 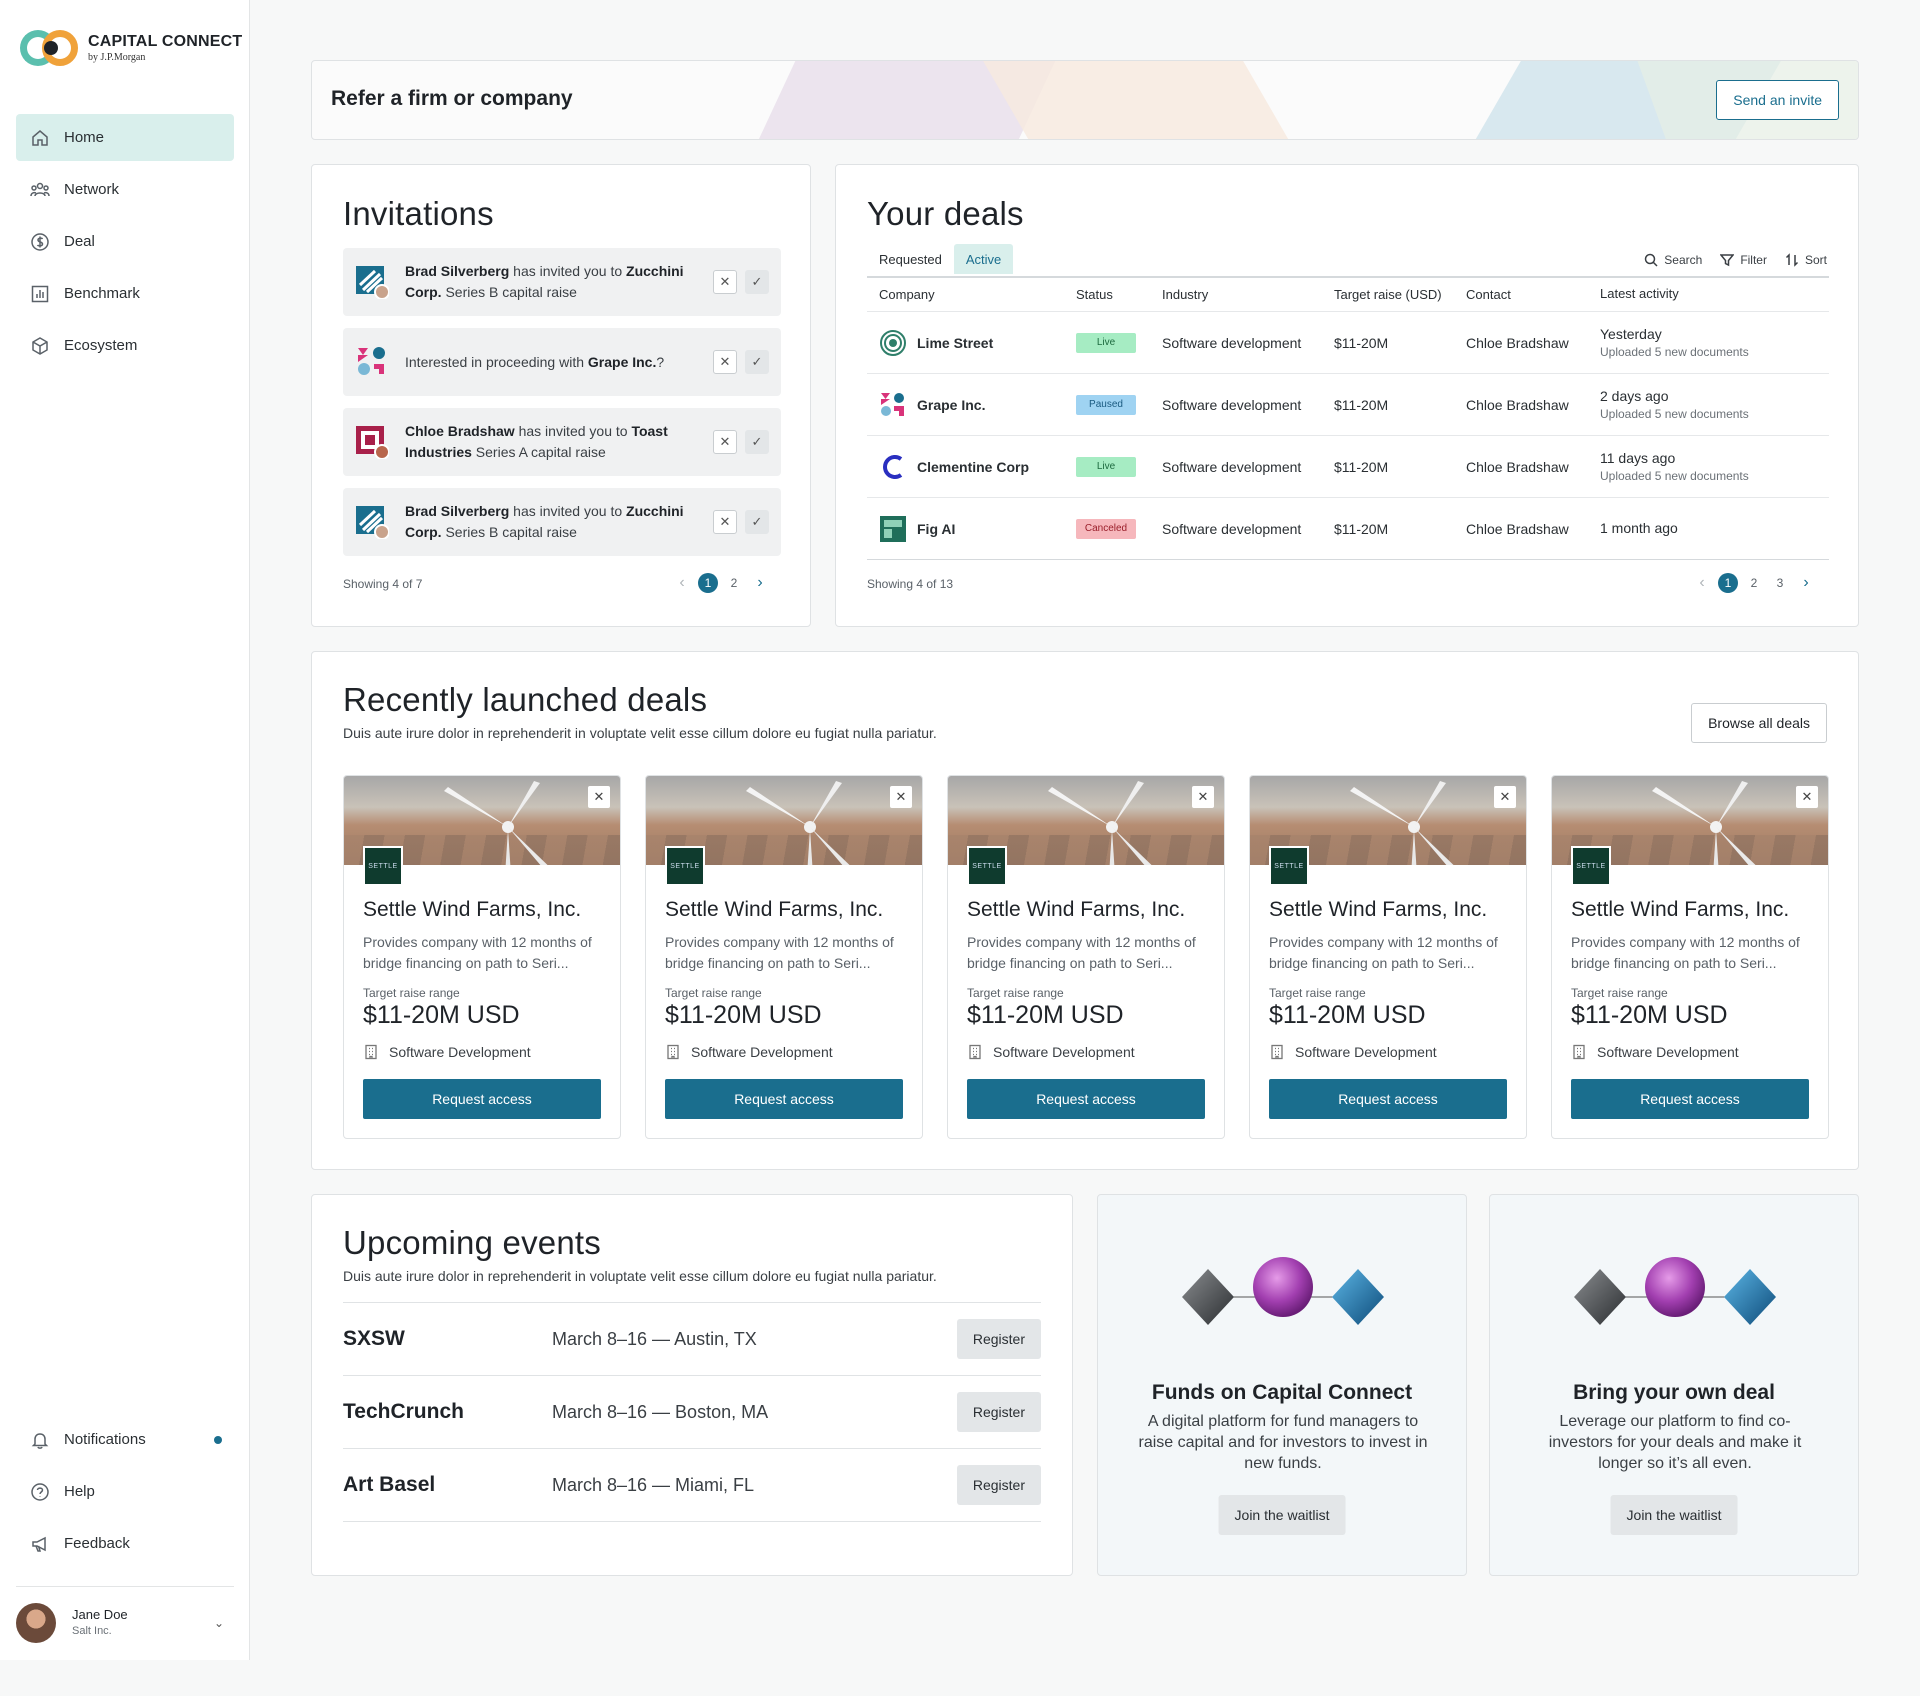 What do you see at coordinates (973, 466) in the screenshot?
I see `company-name: Clementine Corp` at bounding box center [973, 466].